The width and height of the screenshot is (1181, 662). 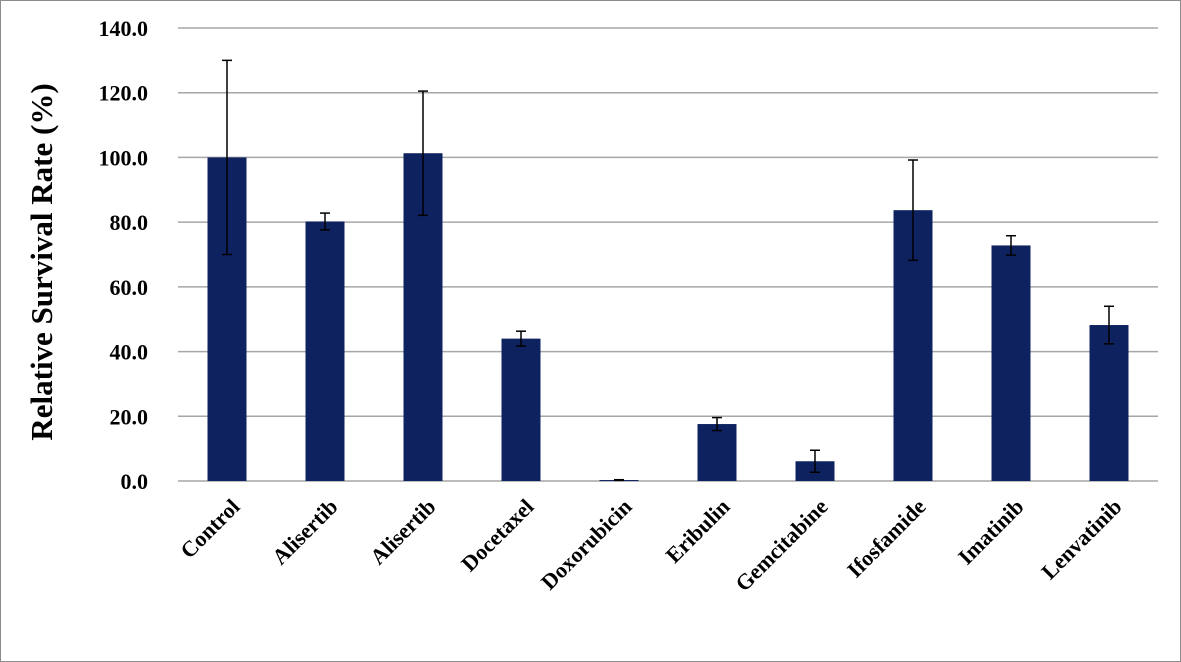 What do you see at coordinates (886, 538) in the screenshot?
I see `x-tick-label: Ifosfamide` at bounding box center [886, 538].